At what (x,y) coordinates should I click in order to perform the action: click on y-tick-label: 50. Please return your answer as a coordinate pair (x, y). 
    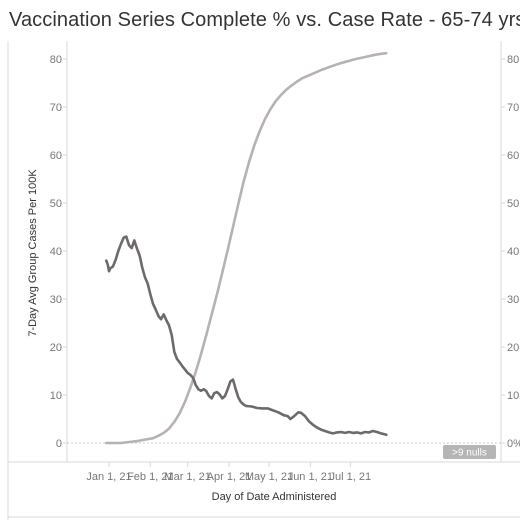
    Looking at the image, I should click on (56, 204).